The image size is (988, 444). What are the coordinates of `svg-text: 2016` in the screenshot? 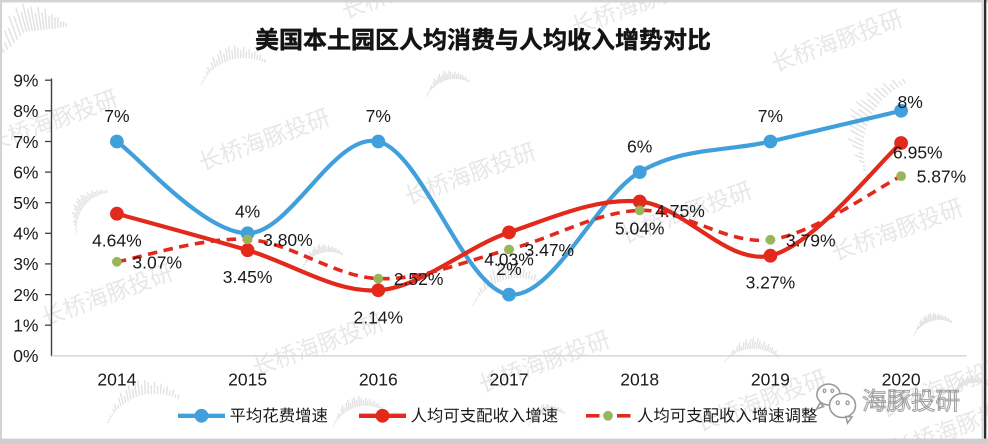 It's located at (378, 380).